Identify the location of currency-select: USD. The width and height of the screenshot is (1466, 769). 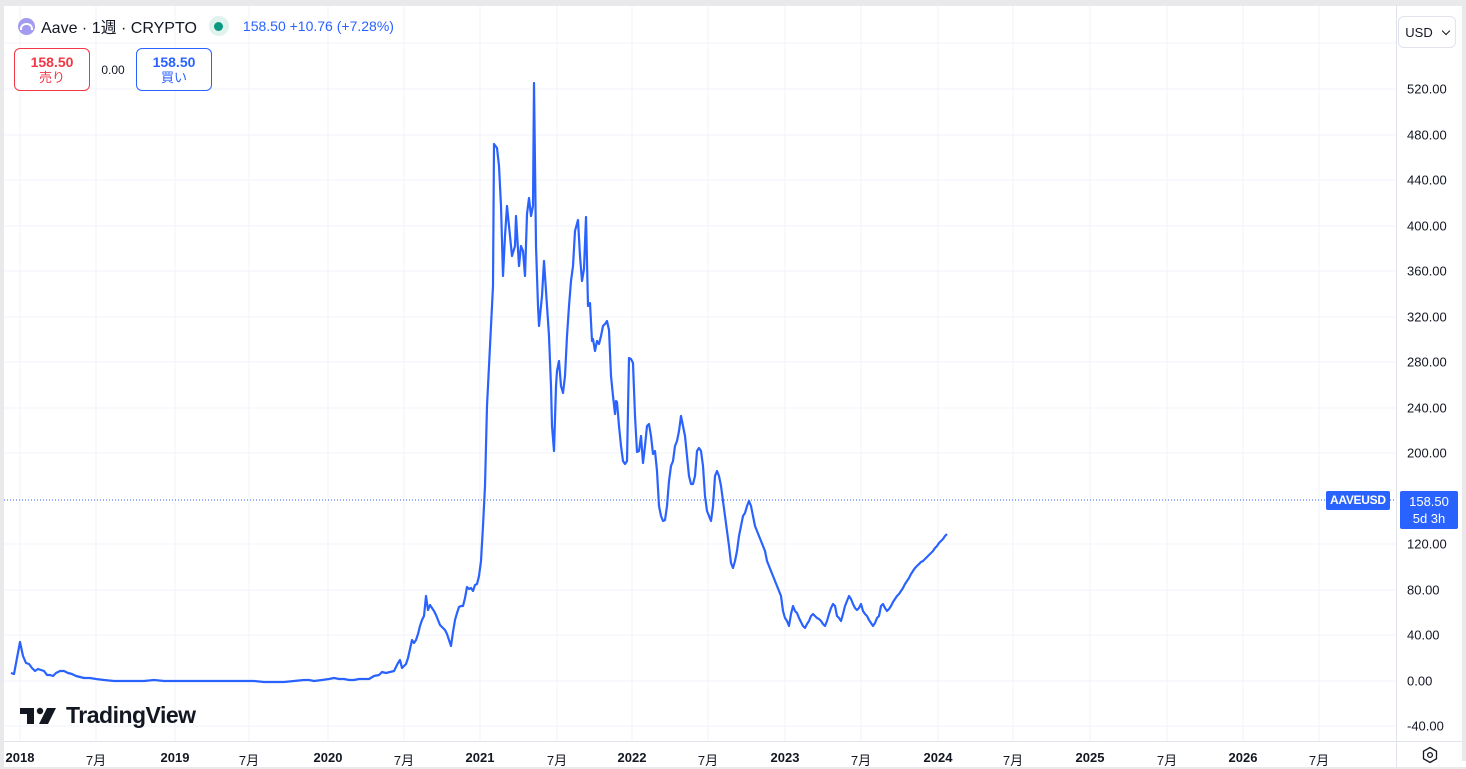
(1427, 32).